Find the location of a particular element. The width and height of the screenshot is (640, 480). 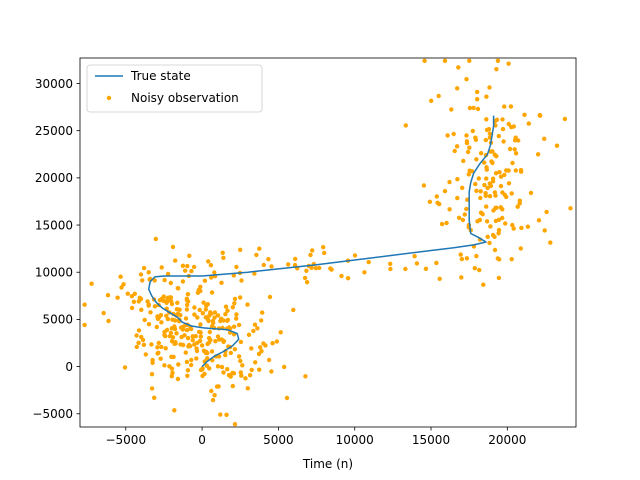

legend: True state Noisy observation is located at coordinates (174, 88).